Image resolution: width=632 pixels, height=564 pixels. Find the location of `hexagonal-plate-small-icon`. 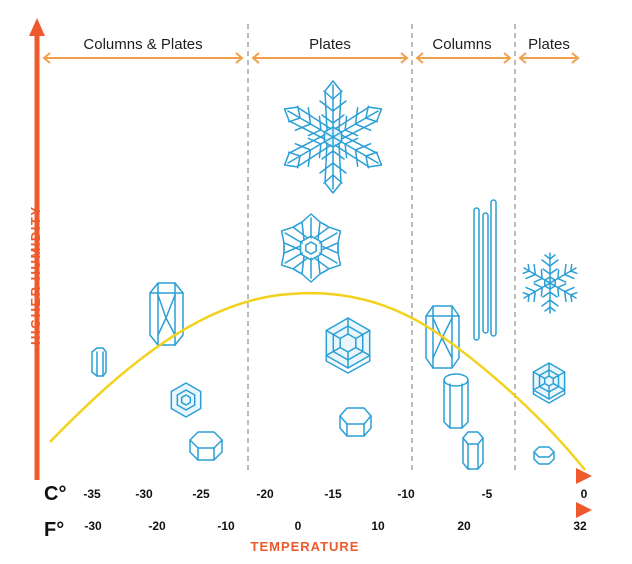

hexagonal-plate-small-icon is located at coordinates (186, 400).